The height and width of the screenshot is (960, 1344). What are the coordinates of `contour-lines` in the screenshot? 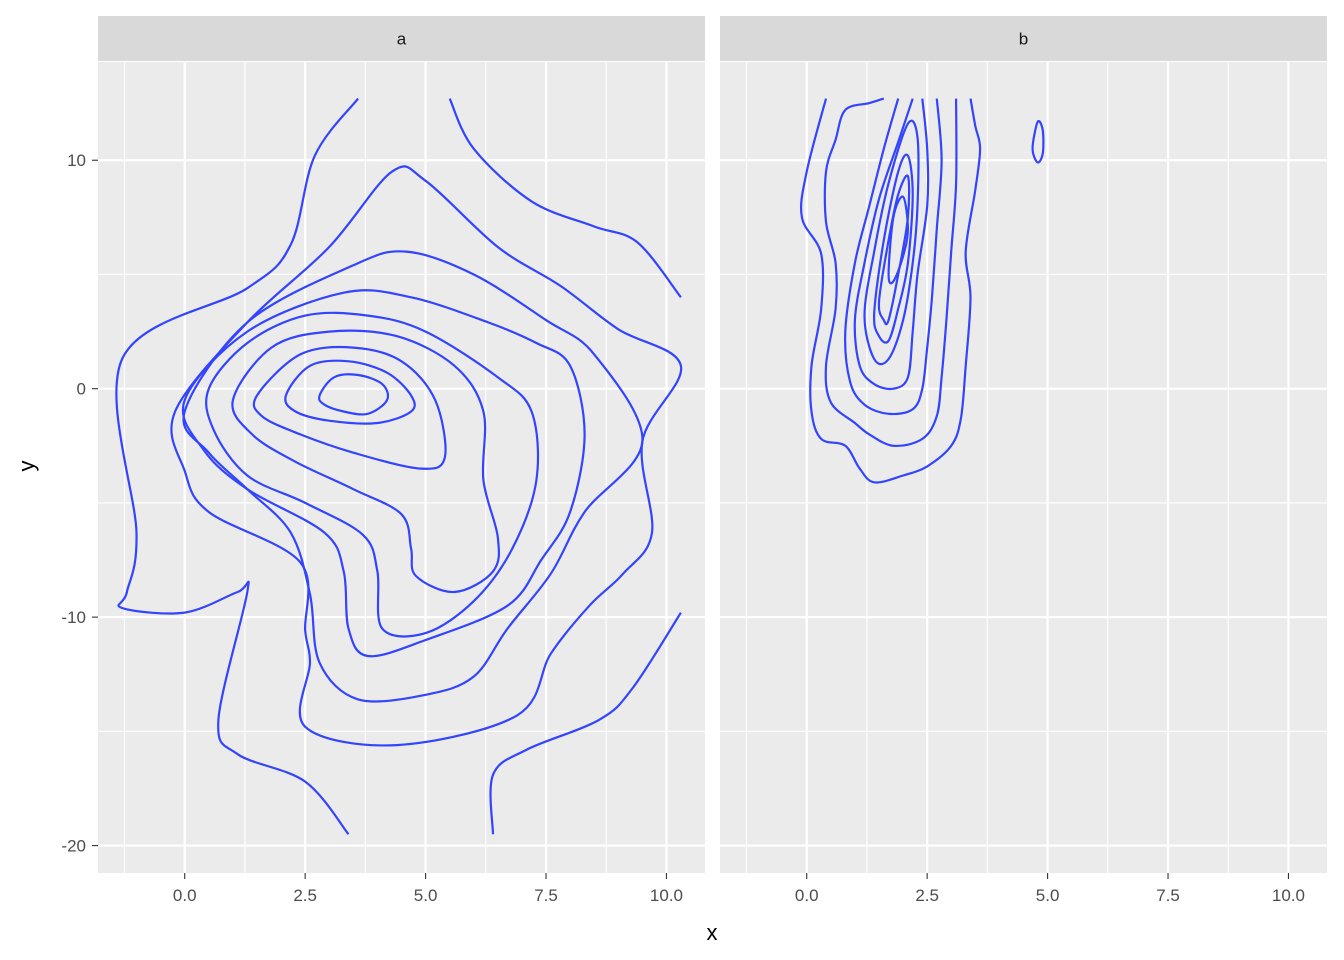 It's located at (922, 290).